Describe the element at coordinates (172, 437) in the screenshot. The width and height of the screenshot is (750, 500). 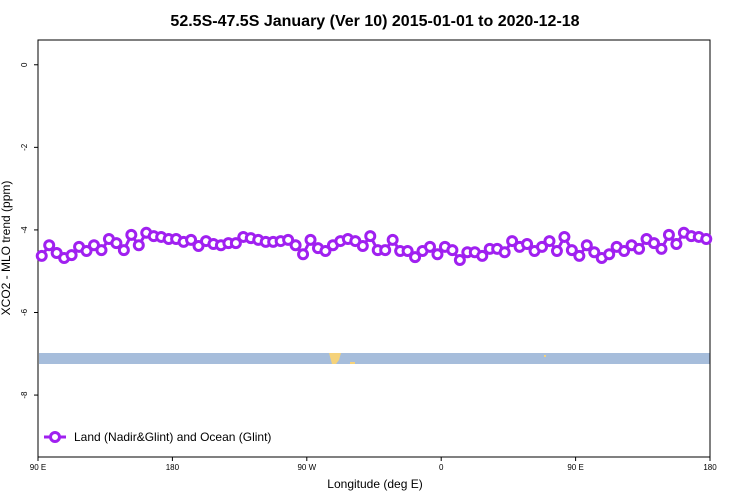
I see `legend-label: Land (Nadir&Glint) and Ocean (Glint)` at that location.